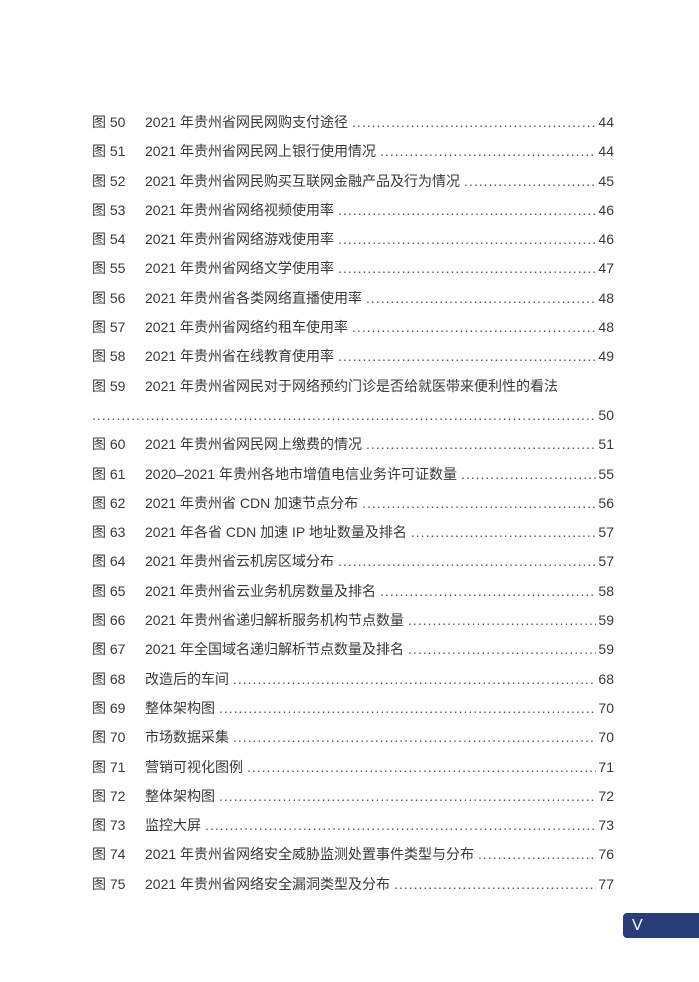 This screenshot has height=982, width=699. What do you see at coordinates (606, 766) in the screenshot?
I see `page-ref: 71` at bounding box center [606, 766].